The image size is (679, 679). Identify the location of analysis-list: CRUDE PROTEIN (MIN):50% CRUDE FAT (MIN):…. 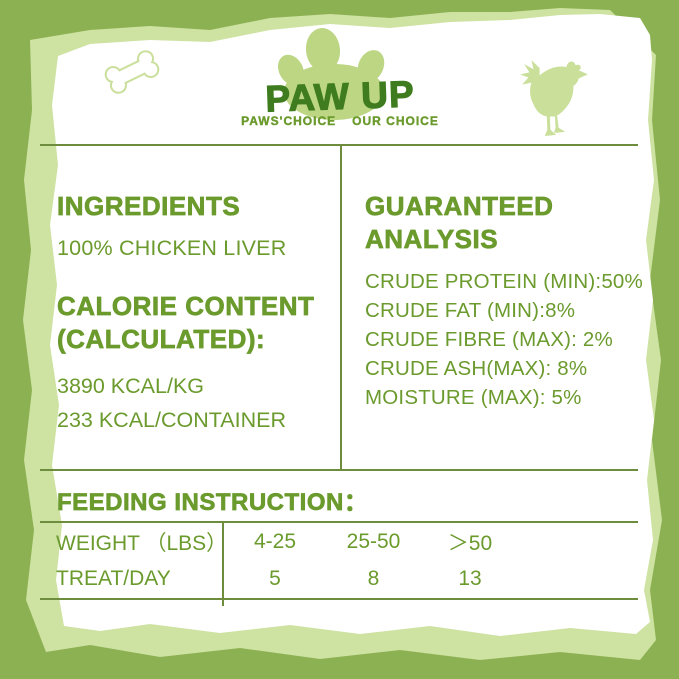
(504, 339).